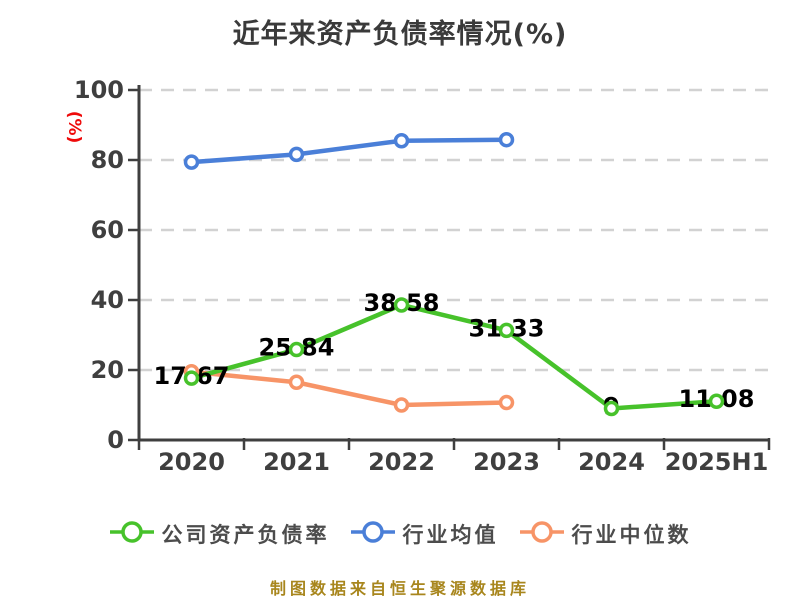  What do you see at coordinates (450, 535) in the screenshot?
I see `legend-label-industry-mean: 行业均值` at bounding box center [450, 535].